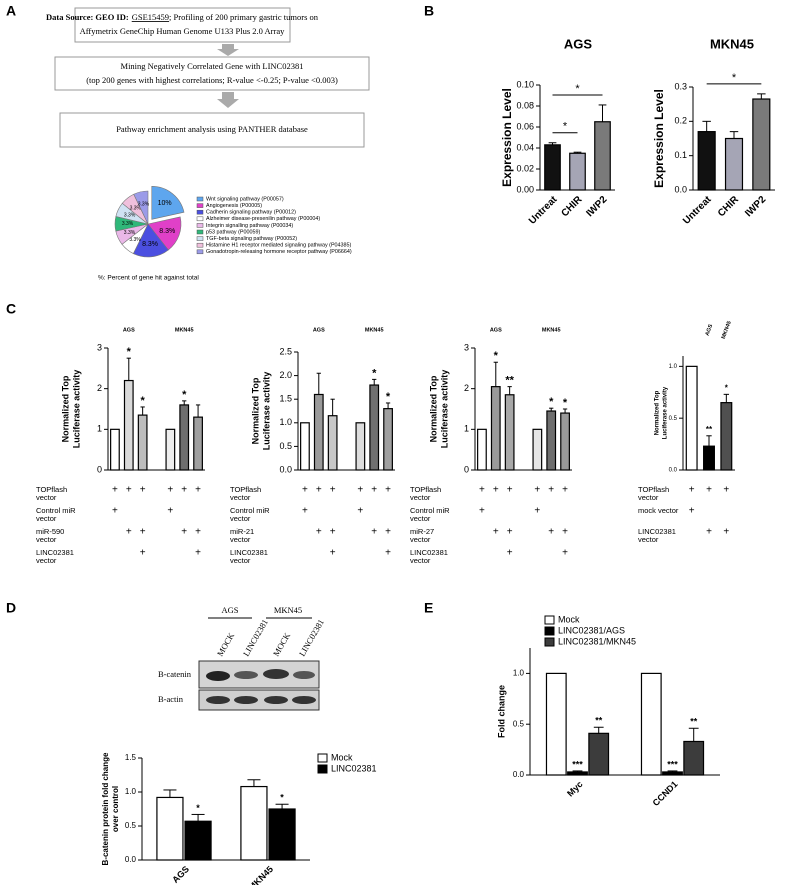 The width and height of the screenshot is (789, 885). I want to click on y-tick-label: 1, so click(99, 429).